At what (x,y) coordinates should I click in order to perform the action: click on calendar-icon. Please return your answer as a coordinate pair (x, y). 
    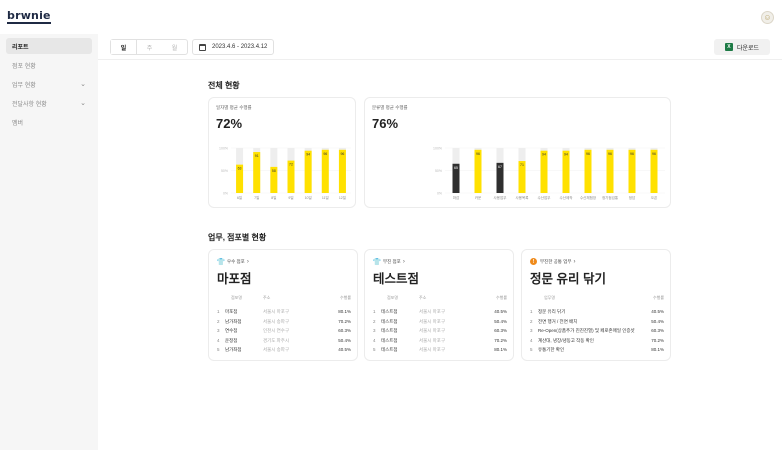
    Looking at the image, I should click on (202, 47).